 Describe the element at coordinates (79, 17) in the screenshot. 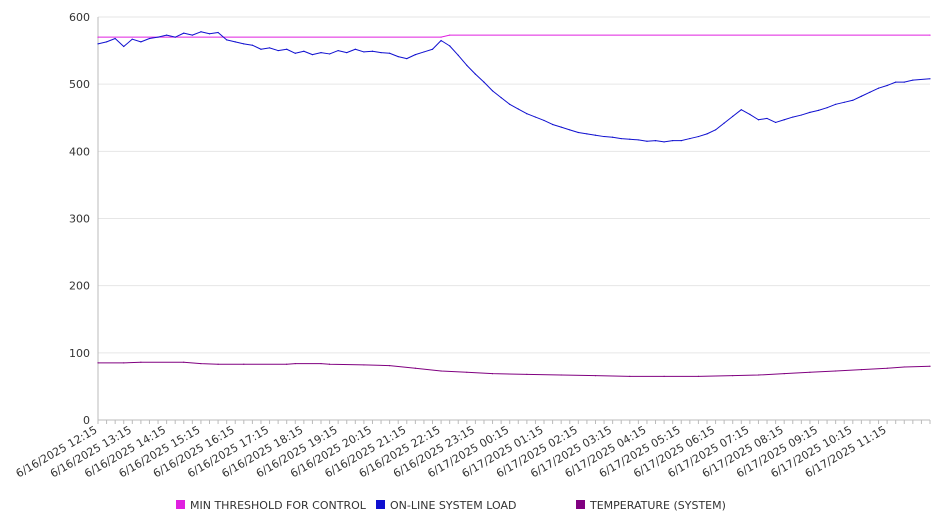

I see `y-tick-label: 600` at that location.